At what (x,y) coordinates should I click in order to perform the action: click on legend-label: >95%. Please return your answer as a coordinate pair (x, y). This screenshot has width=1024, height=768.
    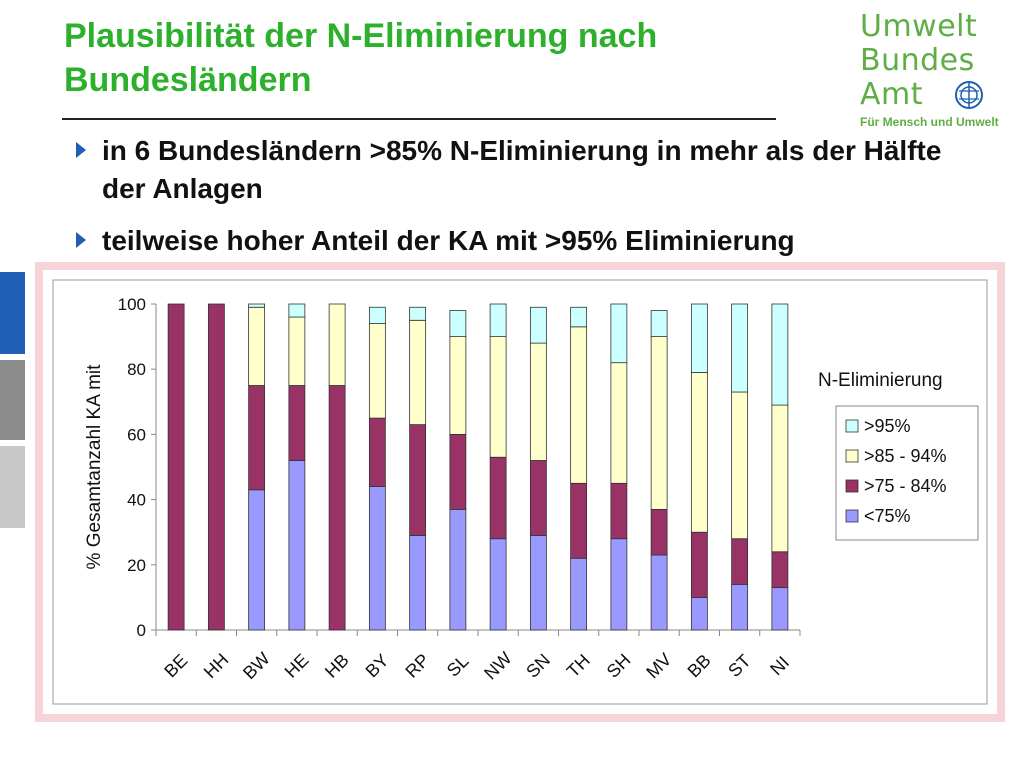
    Looking at the image, I should click on (887, 426).